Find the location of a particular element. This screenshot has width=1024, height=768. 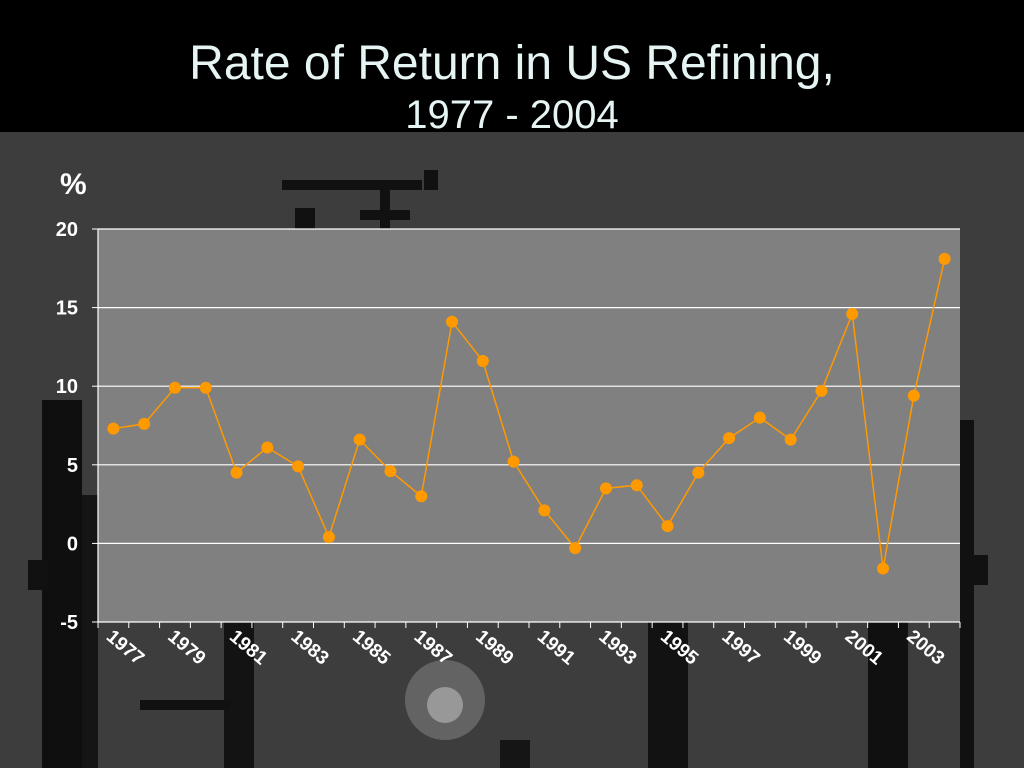

y-tick-label: 10 is located at coordinates (67, 387).